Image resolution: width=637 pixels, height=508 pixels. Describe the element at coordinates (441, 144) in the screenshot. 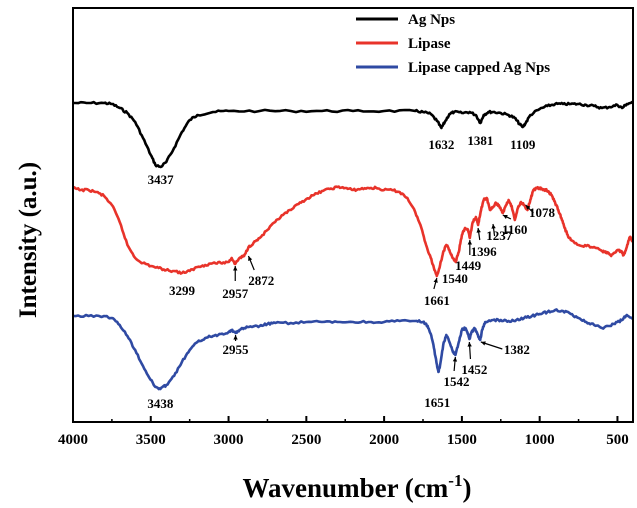

I see `peak-label: 1632` at that location.